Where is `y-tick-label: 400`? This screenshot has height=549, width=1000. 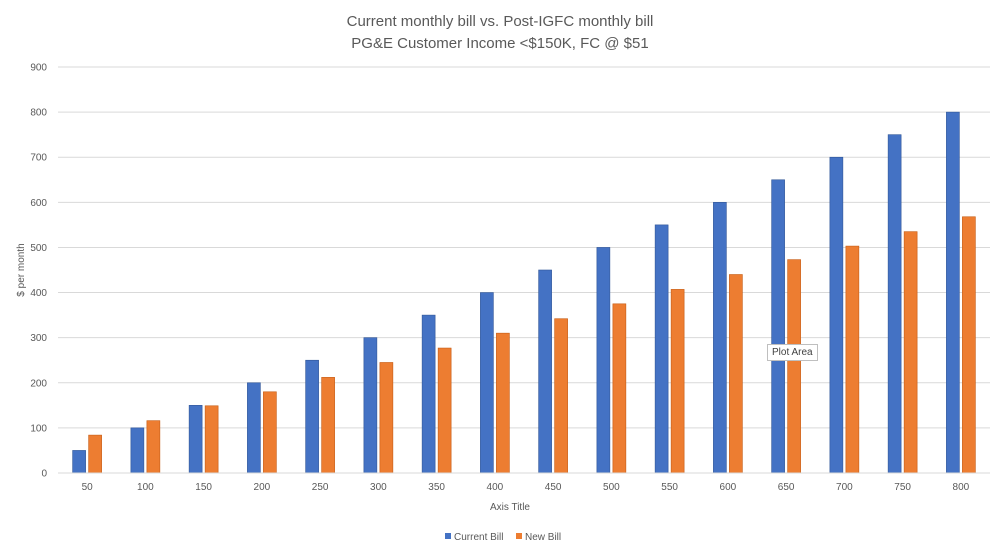 y-tick-label: 400 is located at coordinates (38, 293).